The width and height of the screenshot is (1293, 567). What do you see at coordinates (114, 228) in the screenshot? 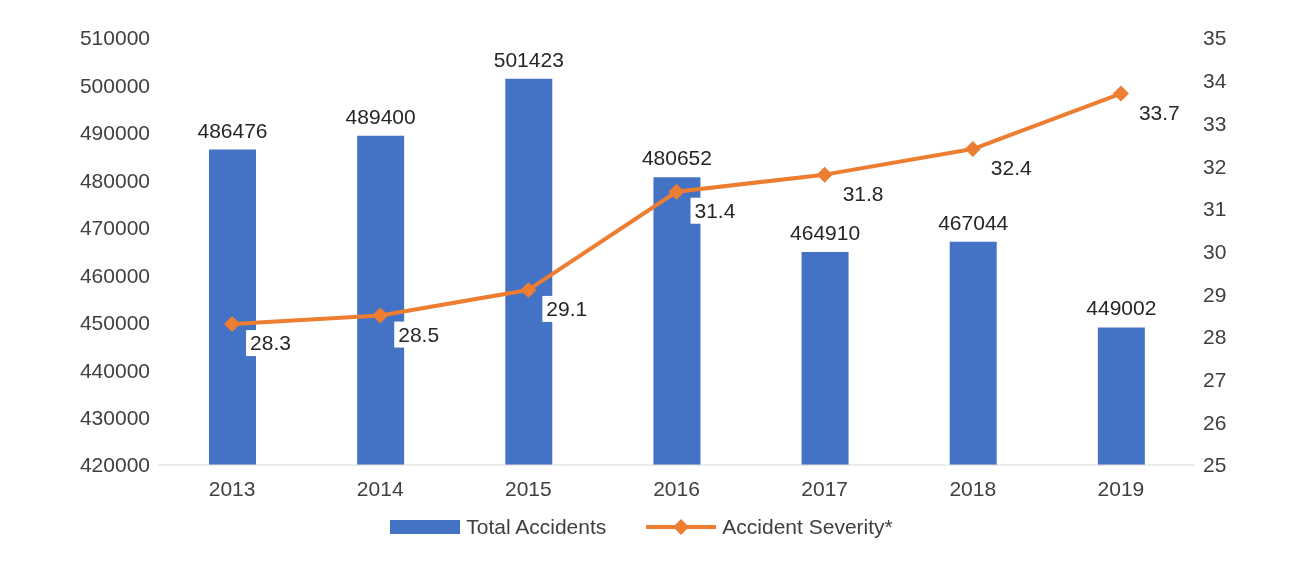
I see `y-tick-label: 470000` at bounding box center [114, 228].